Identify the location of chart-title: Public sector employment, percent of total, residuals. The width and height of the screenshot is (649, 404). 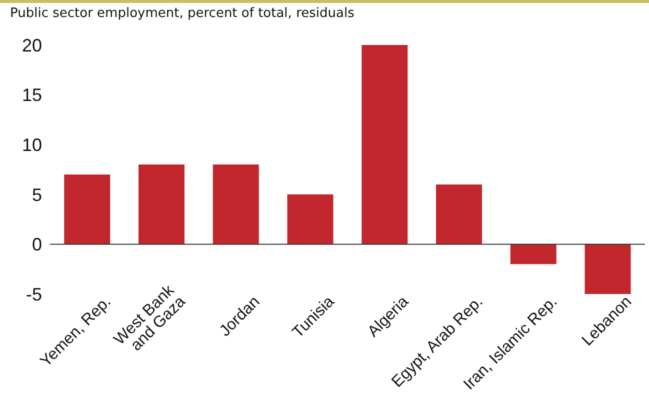
(182, 13).